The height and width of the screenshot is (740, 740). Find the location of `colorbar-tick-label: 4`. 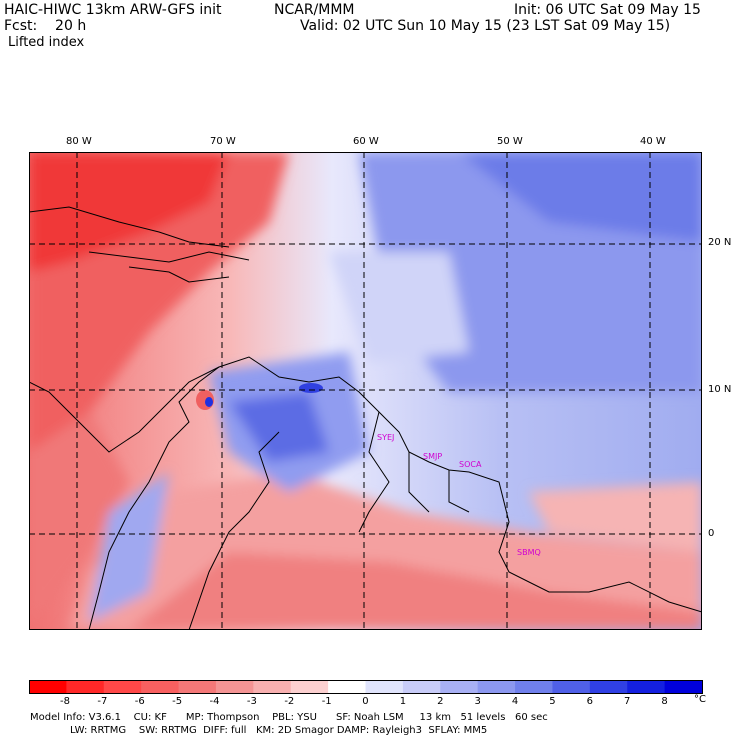

colorbar-tick-label: 4 is located at coordinates (515, 701).